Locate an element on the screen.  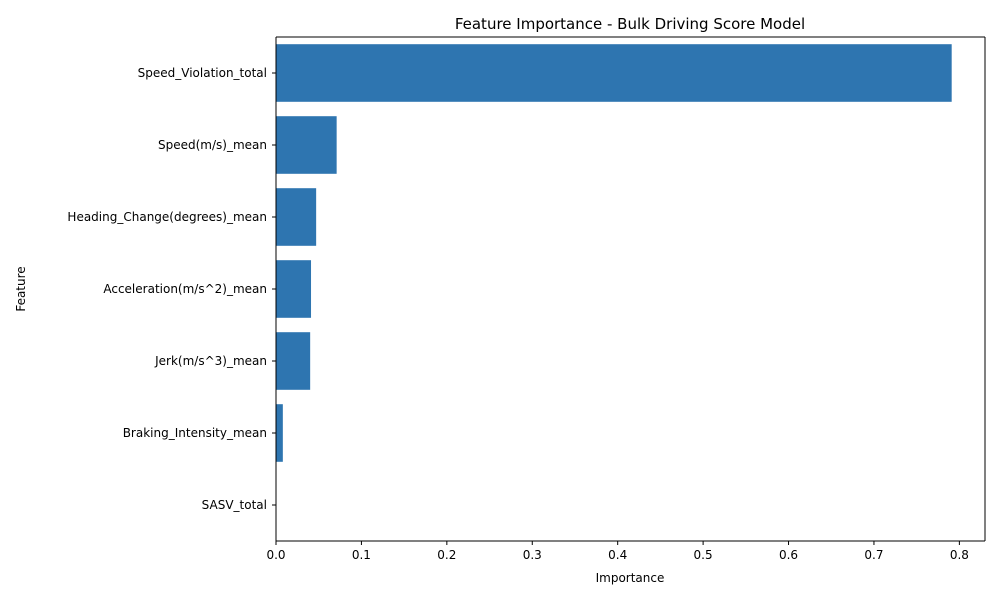
x-axis-ticks: 0.0 0.1 0.2 0.3 0.4 0.5 0.6 0.7 0.8 is located at coordinates (617, 551).